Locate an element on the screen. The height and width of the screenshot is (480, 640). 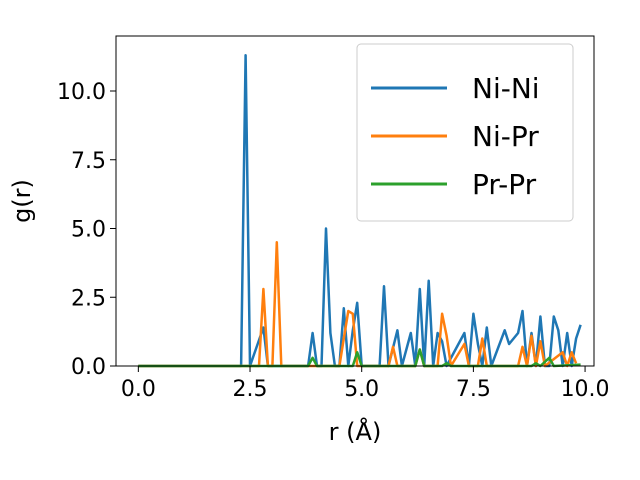
legend: Ni-Ni Ni-Pr Pr-Pr is located at coordinates (465, 132).